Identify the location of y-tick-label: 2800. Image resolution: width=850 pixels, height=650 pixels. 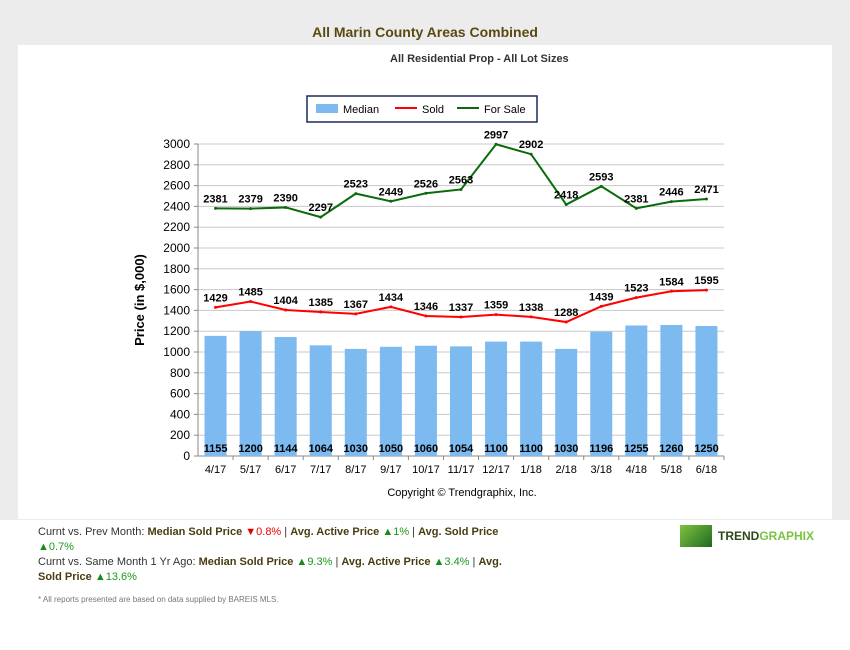
(176, 165).